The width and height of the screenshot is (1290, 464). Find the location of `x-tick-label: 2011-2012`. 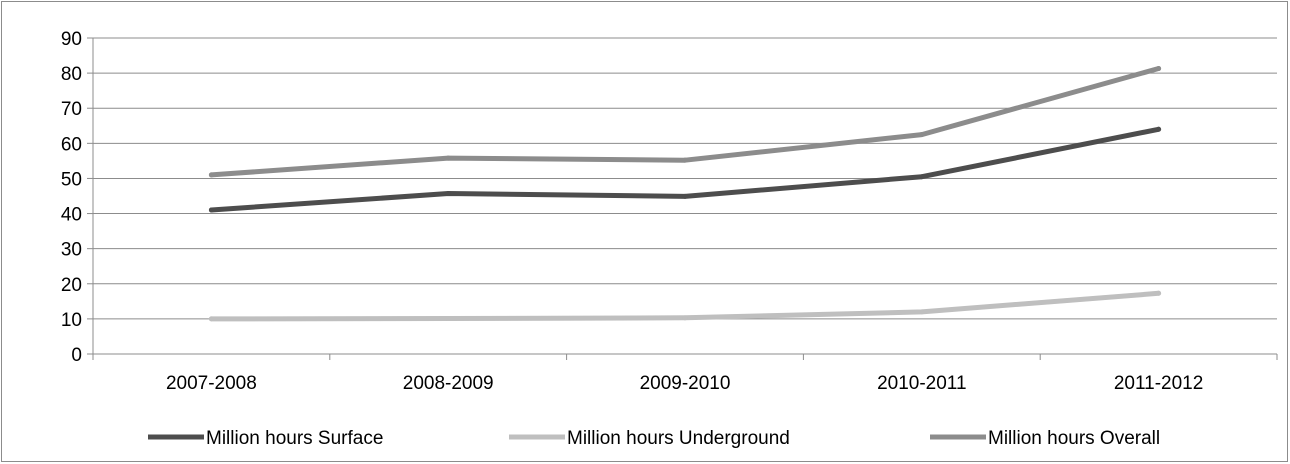

x-tick-label: 2011-2012 is located at coordinates (1158, 383).